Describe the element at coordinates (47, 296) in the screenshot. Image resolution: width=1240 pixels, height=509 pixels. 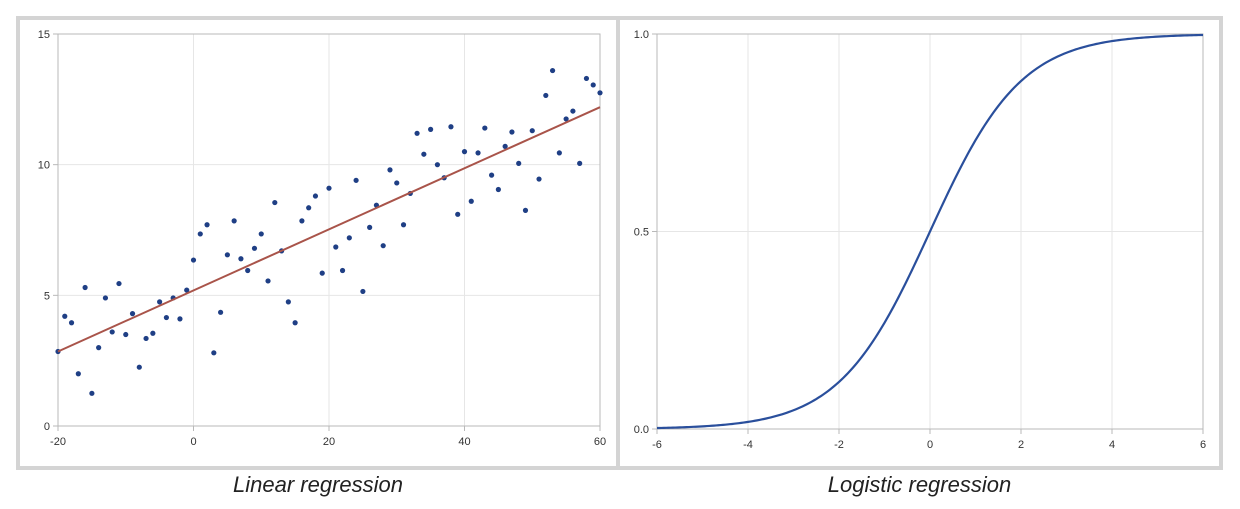
I see `linear-y-tick-label: 5` at that location.